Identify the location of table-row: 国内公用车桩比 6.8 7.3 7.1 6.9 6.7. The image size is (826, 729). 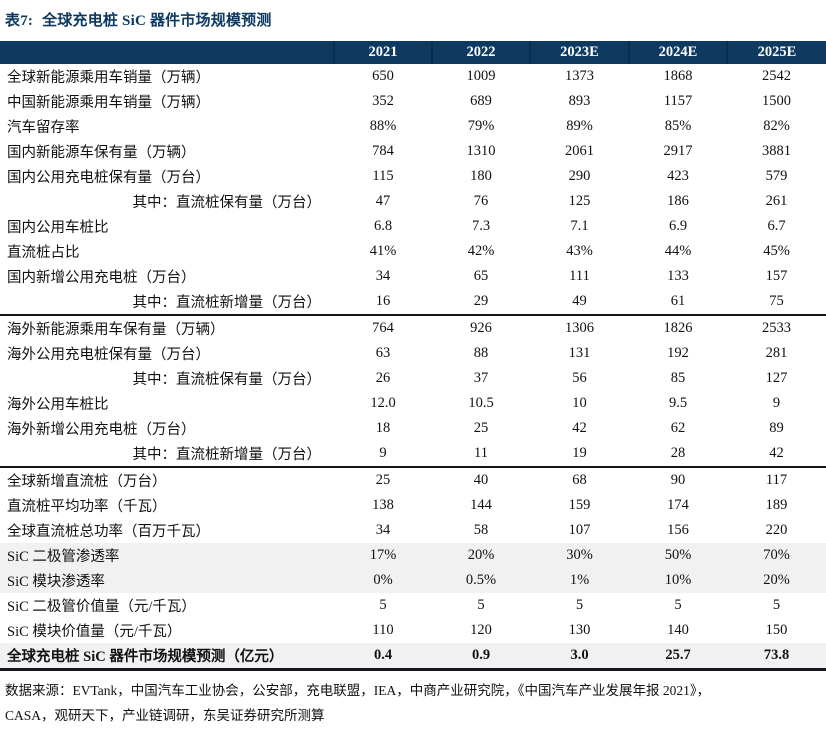
(413, 226).